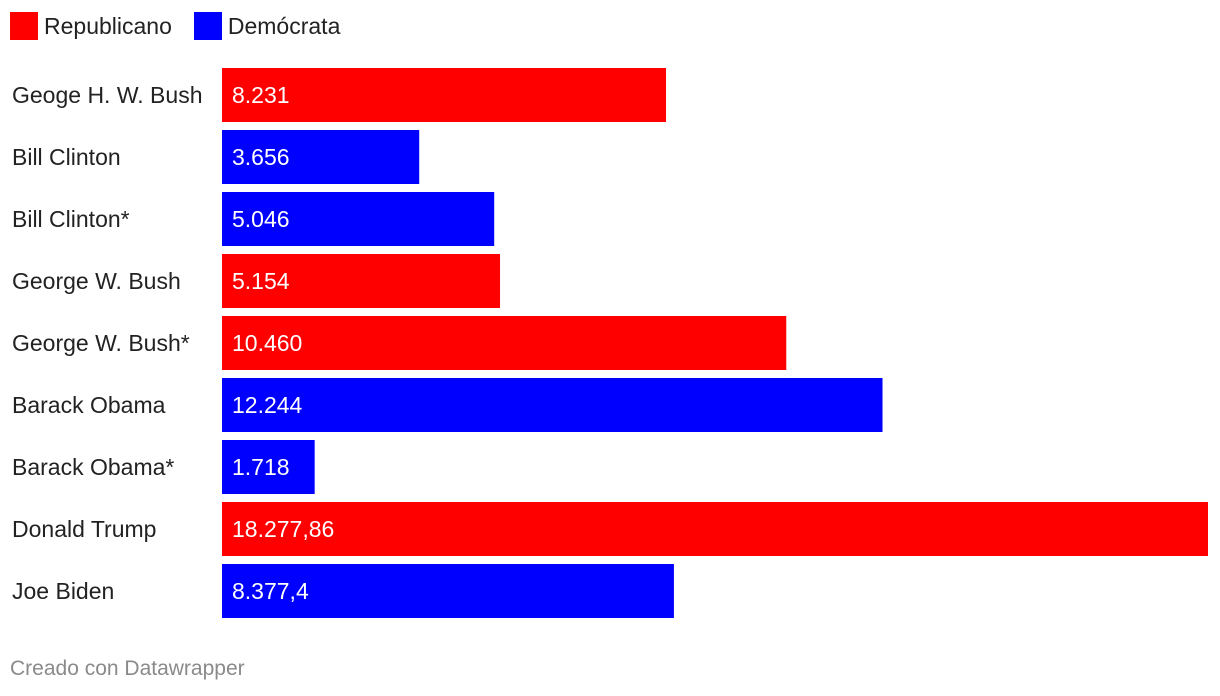 The image size is (1220, 696). What do you see at coordinates (71, 219) in the screenshot?
I see `category-label-2: Bill Clinton*` at bounding box center [71, 219].